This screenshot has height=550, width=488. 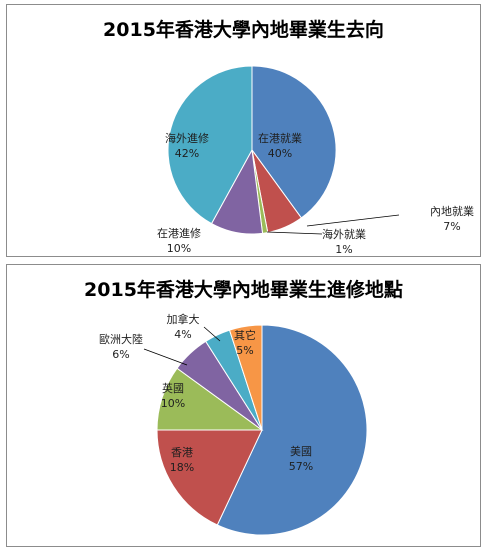 I want to click on slice-value-label-1: 40%, so click(x=280, y=153).